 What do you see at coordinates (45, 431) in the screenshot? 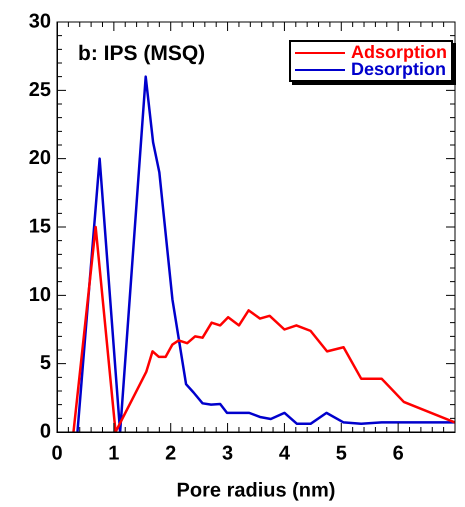
I see `y-tick-label: 0` at bounding box center [45, 431].